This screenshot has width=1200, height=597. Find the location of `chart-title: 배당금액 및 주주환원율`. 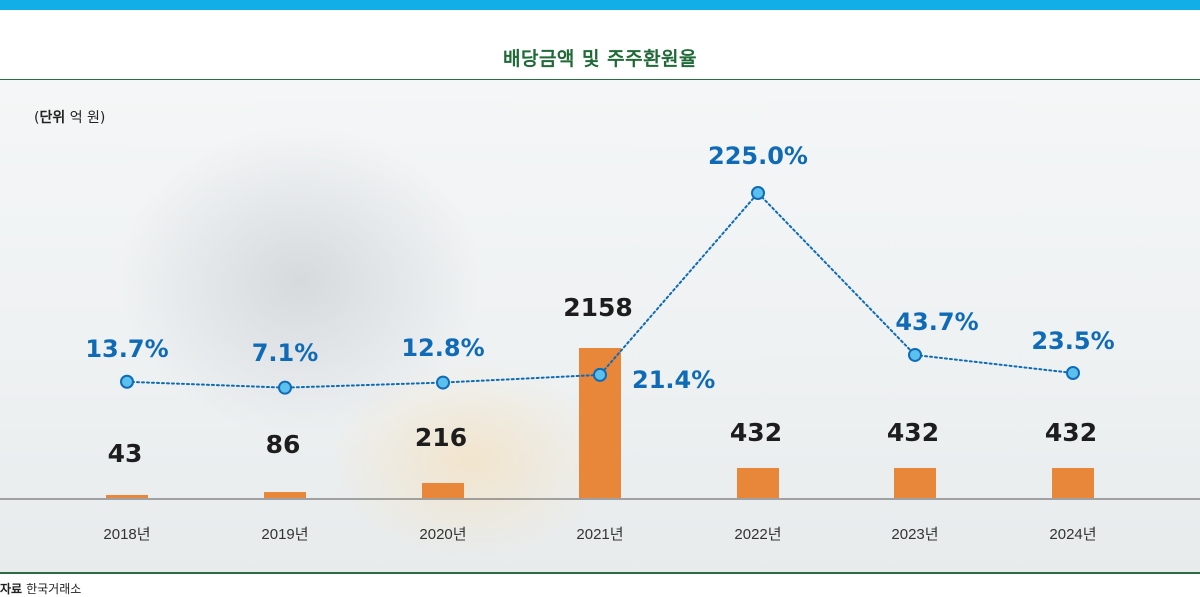

chart-title: 배당금액 및 주주환원율 is located at coordinates (600, 59).